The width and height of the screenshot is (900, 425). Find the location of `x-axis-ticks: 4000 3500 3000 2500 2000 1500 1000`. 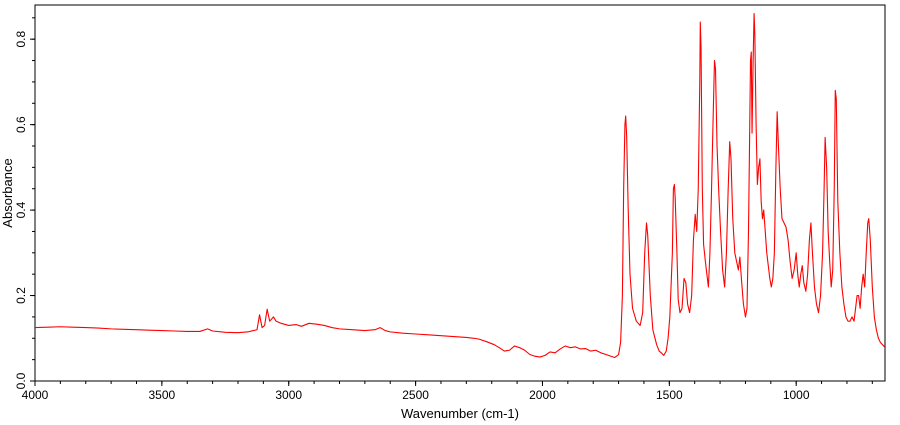

x-axis-ticks: 4000 3500 3000 2500 2000 1500 1000 is located at coordinates (447, 391).